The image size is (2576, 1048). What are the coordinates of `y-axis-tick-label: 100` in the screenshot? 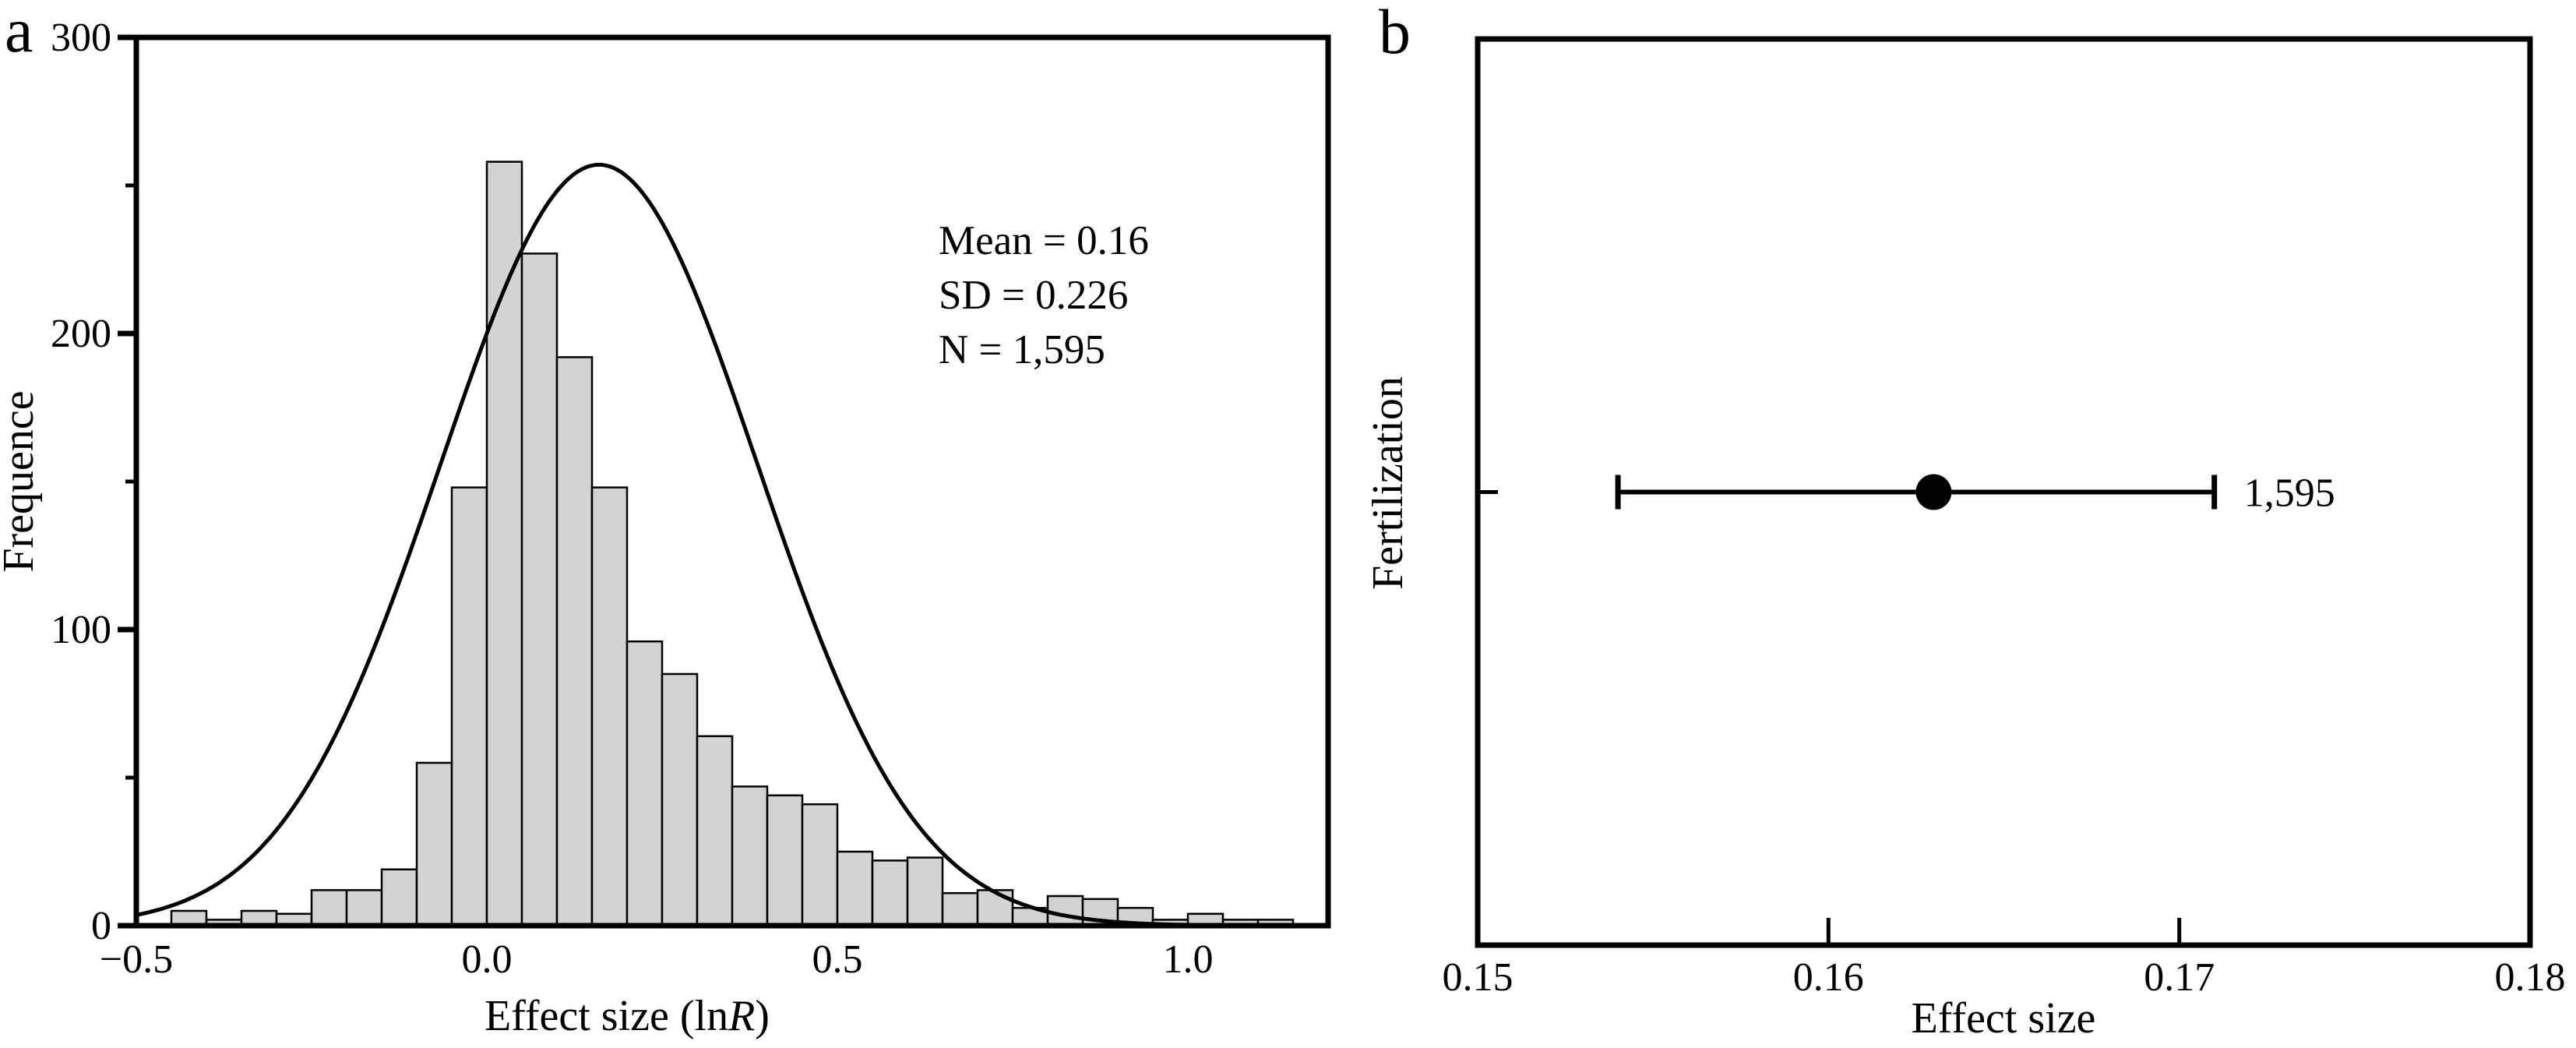 It's located at (81, 630).